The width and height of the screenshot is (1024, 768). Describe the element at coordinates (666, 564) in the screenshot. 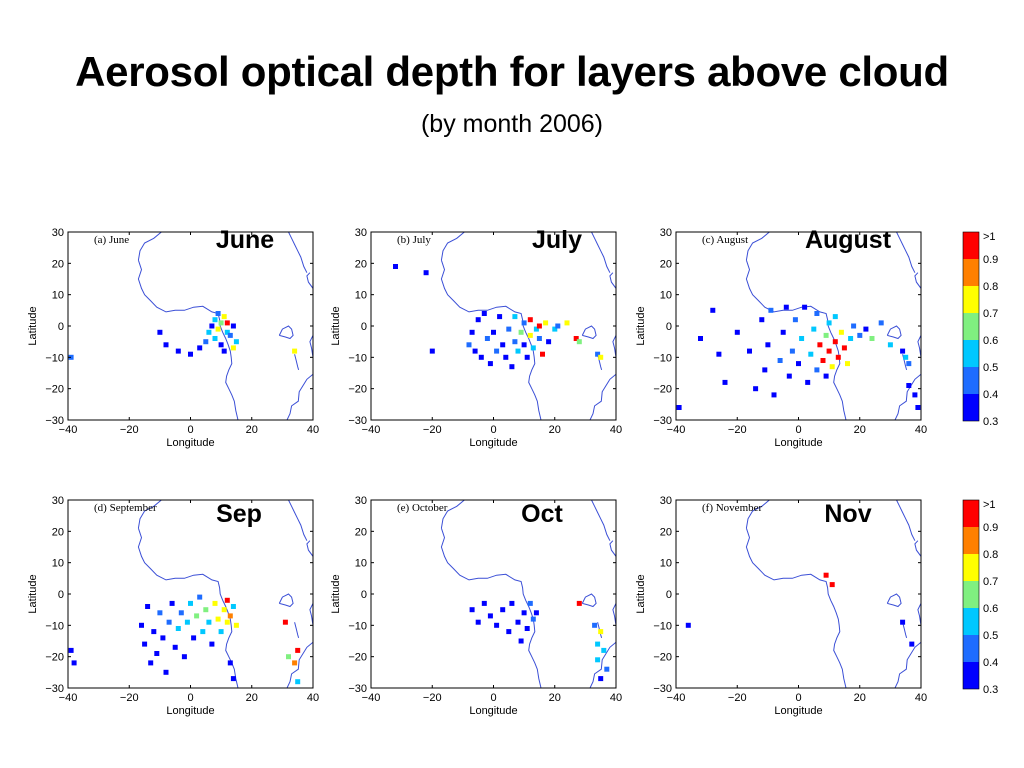

I see `y-tick-label: 10` at that location.